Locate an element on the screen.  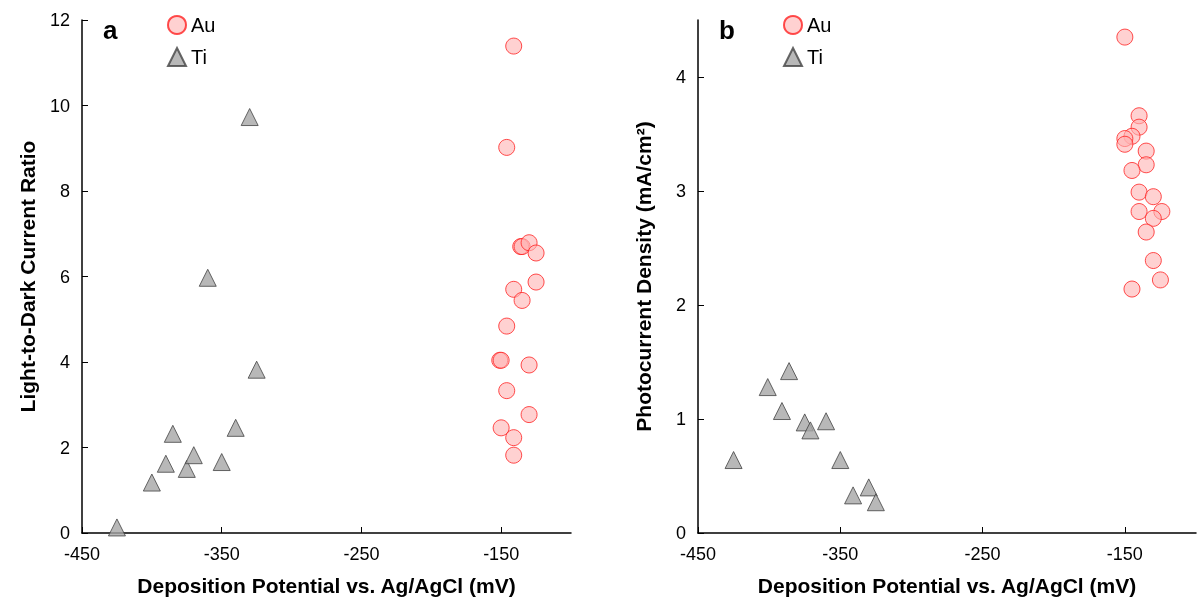
y-axis-title: Photocurrent Density (mA/cm²) is located at coordinates (643, 276).